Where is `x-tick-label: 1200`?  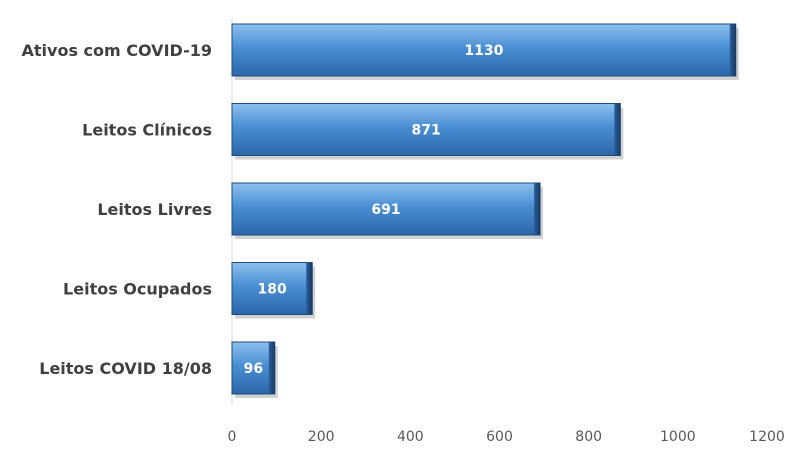 x-tick-label: 1200 is located at coordinates (767, 437).